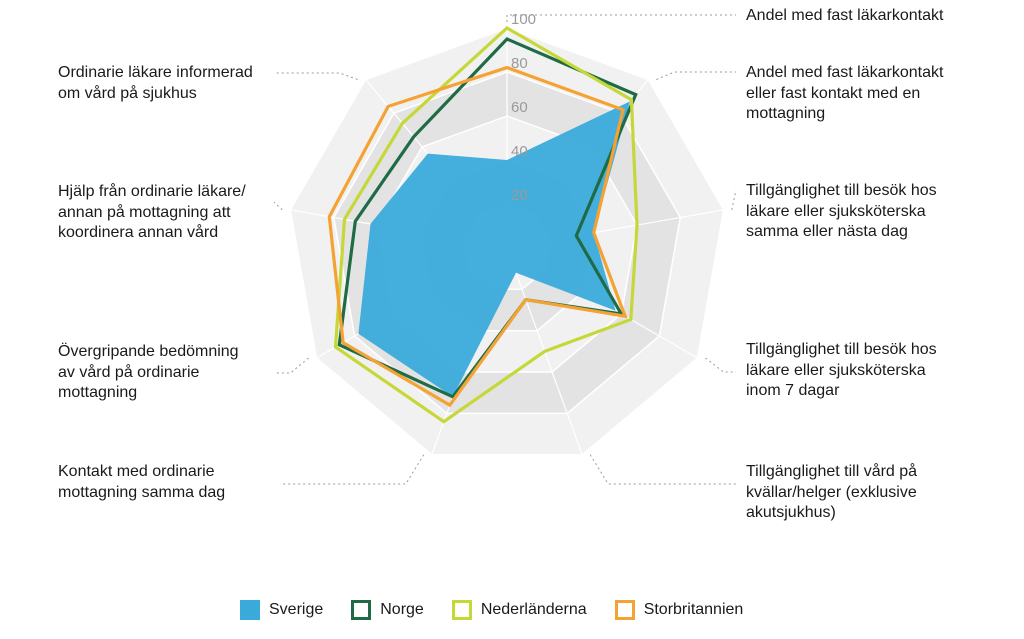 The width and height of the screenshot is (1024, 639). I want to click on legend-item-nederlanderna: Nederländerna, so click(519, 610).